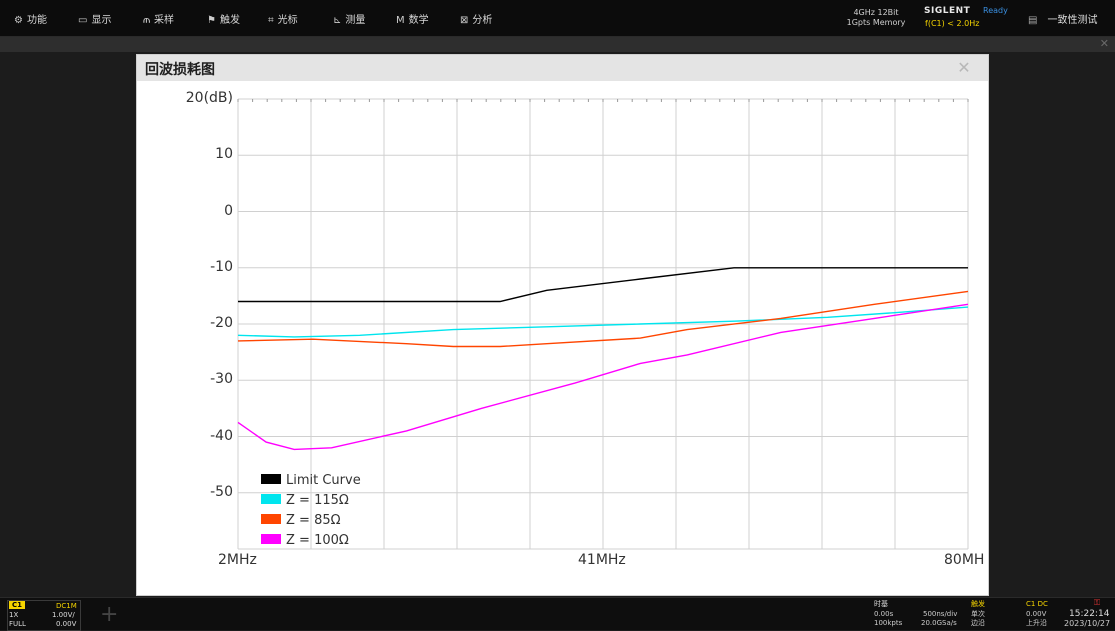 The image size is (1115, 631). Describe the element at coordinates (881, 604) in the screenshot. I see `timebase-title: 时基` at that location.